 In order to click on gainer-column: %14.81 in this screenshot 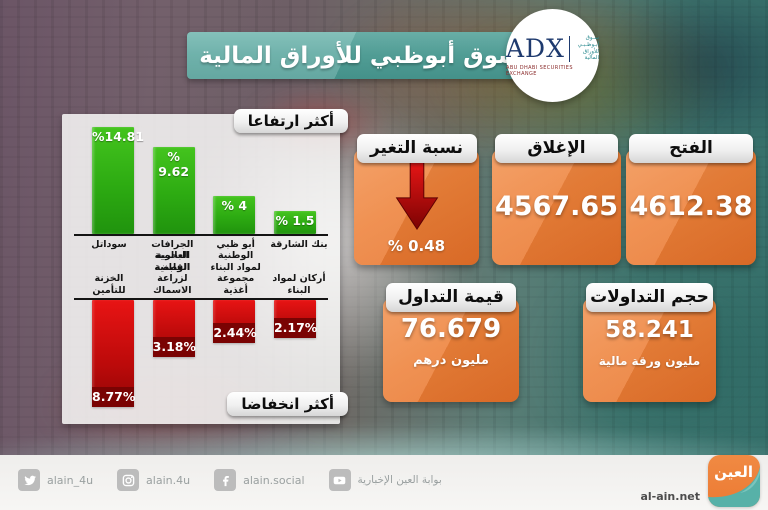, I will do `click(114, 177)`.